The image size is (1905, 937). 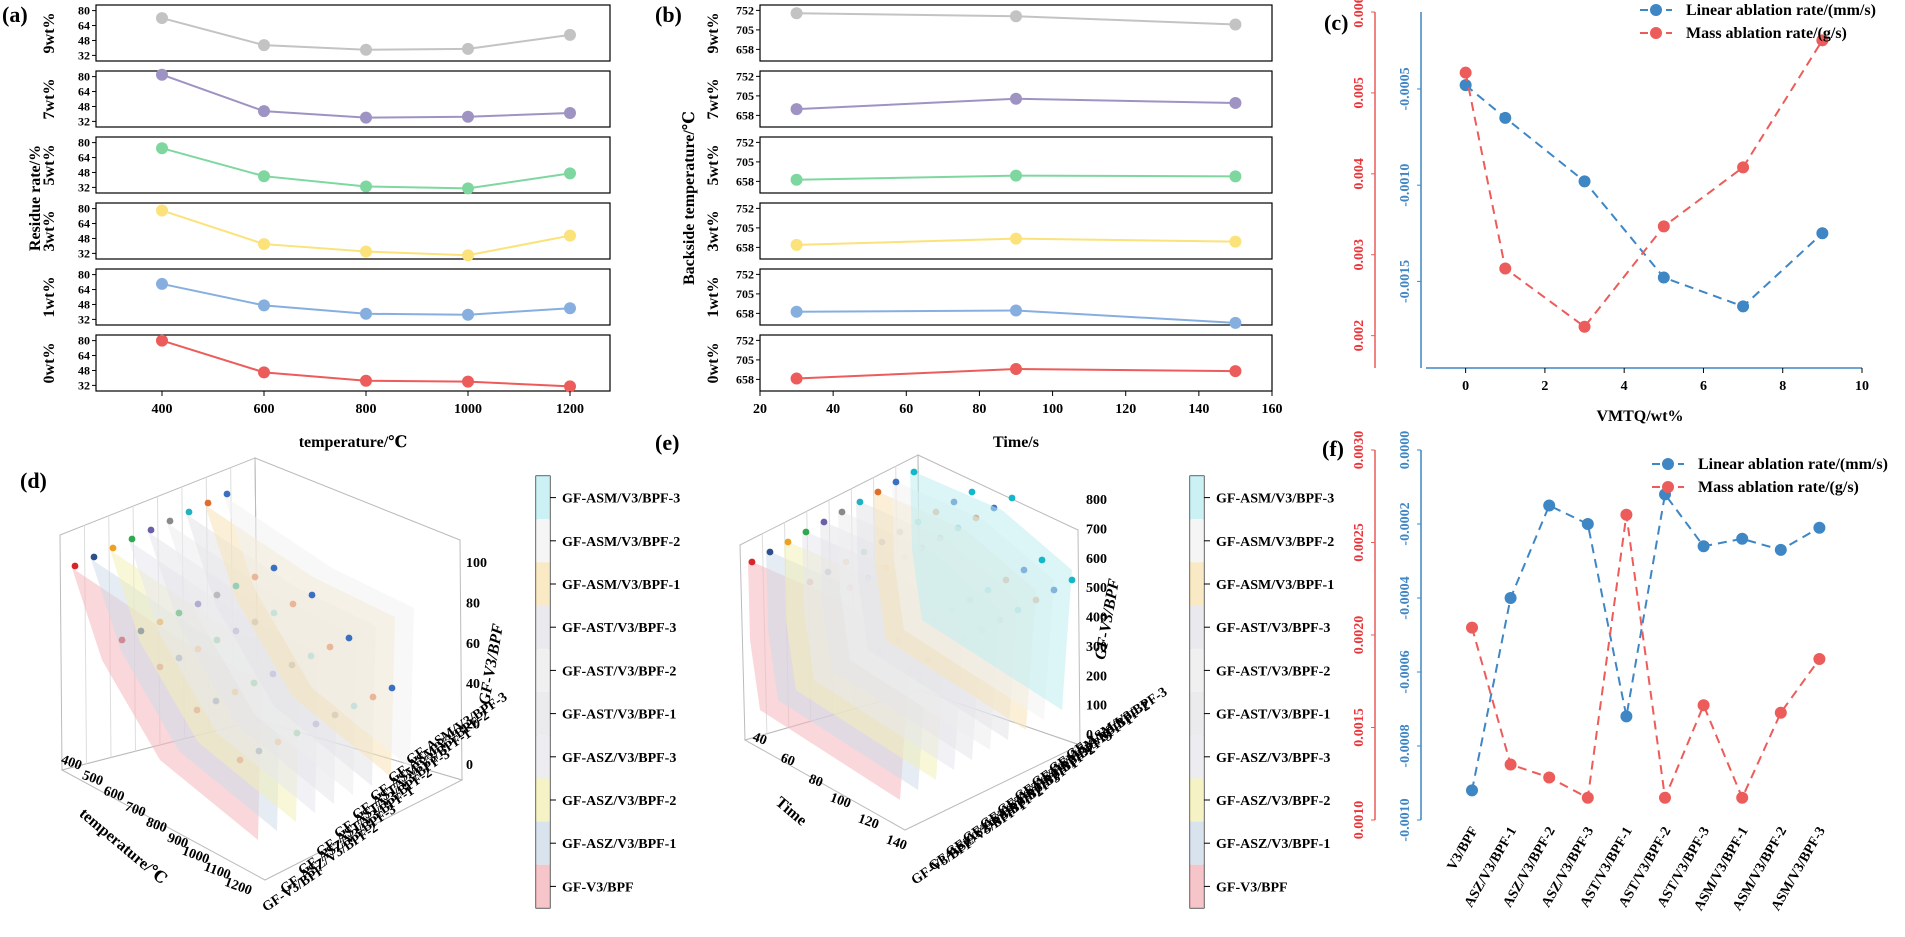 I want to click on legend-label: GF-AST/V3/BPF-3, so click(x=619, y=628).